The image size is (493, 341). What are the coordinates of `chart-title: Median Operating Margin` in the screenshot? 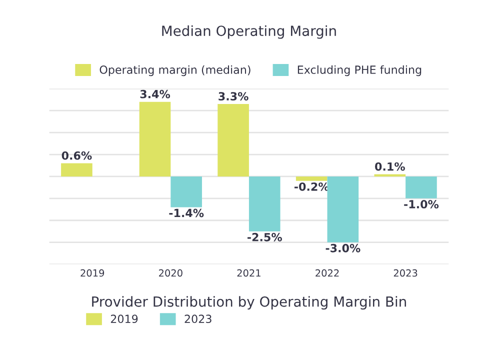 It's located at (249, 32).